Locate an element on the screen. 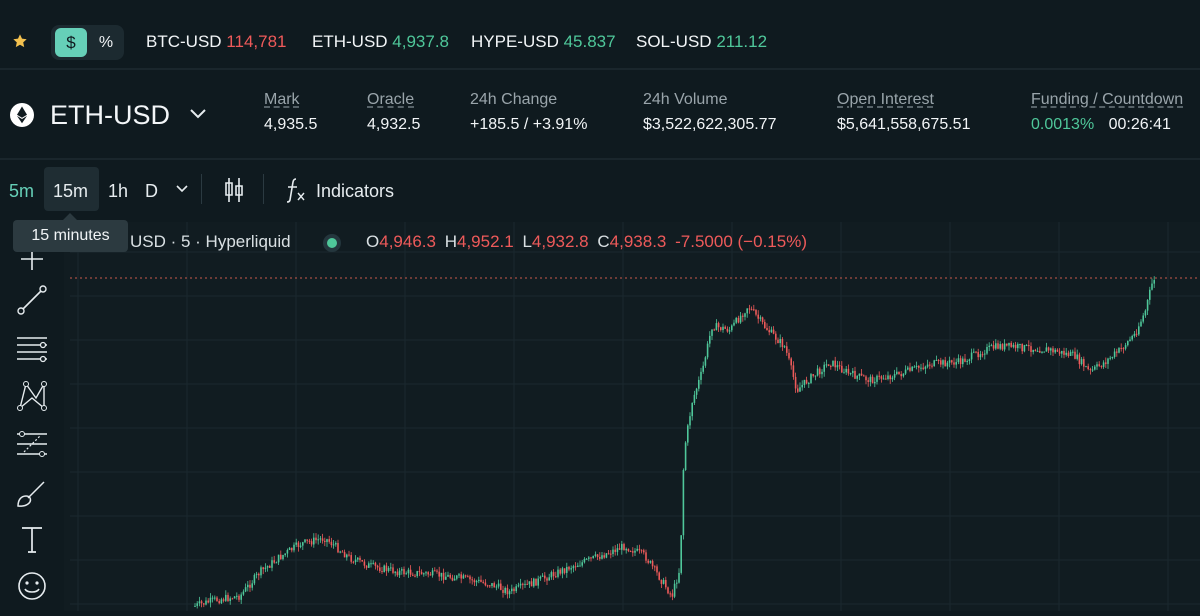 The height and width of the screenshot is (616, 1200). ticker-symbol: BTC-USD is located at coordinates (184, 41).